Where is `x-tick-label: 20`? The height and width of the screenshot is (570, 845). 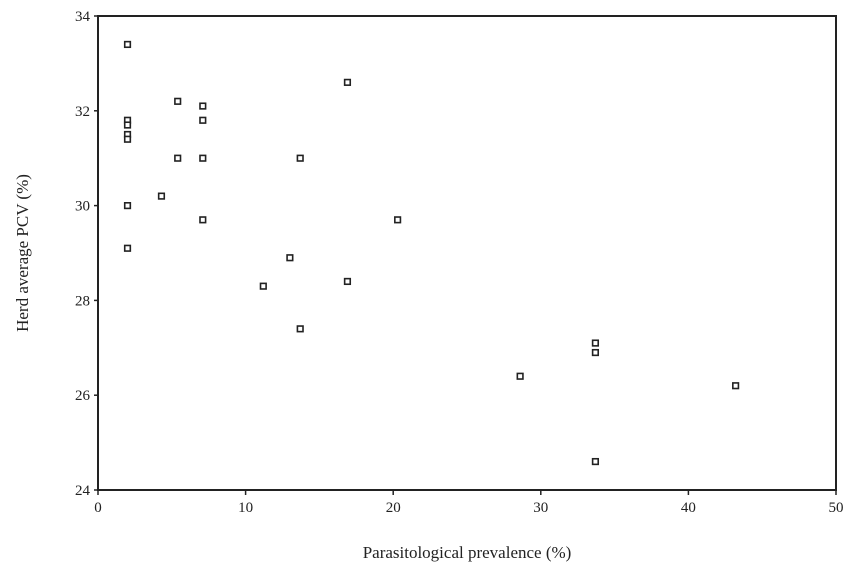
x-tick-label: 20 is located at coordinates (393, 508).